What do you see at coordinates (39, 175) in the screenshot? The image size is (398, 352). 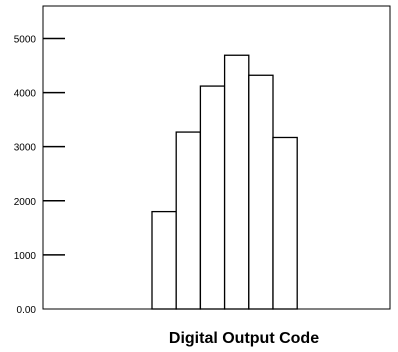 I see `y-axis-ticks: 0.00 1000 2000 3000 4000 5000` at bounding box center [39, 175].